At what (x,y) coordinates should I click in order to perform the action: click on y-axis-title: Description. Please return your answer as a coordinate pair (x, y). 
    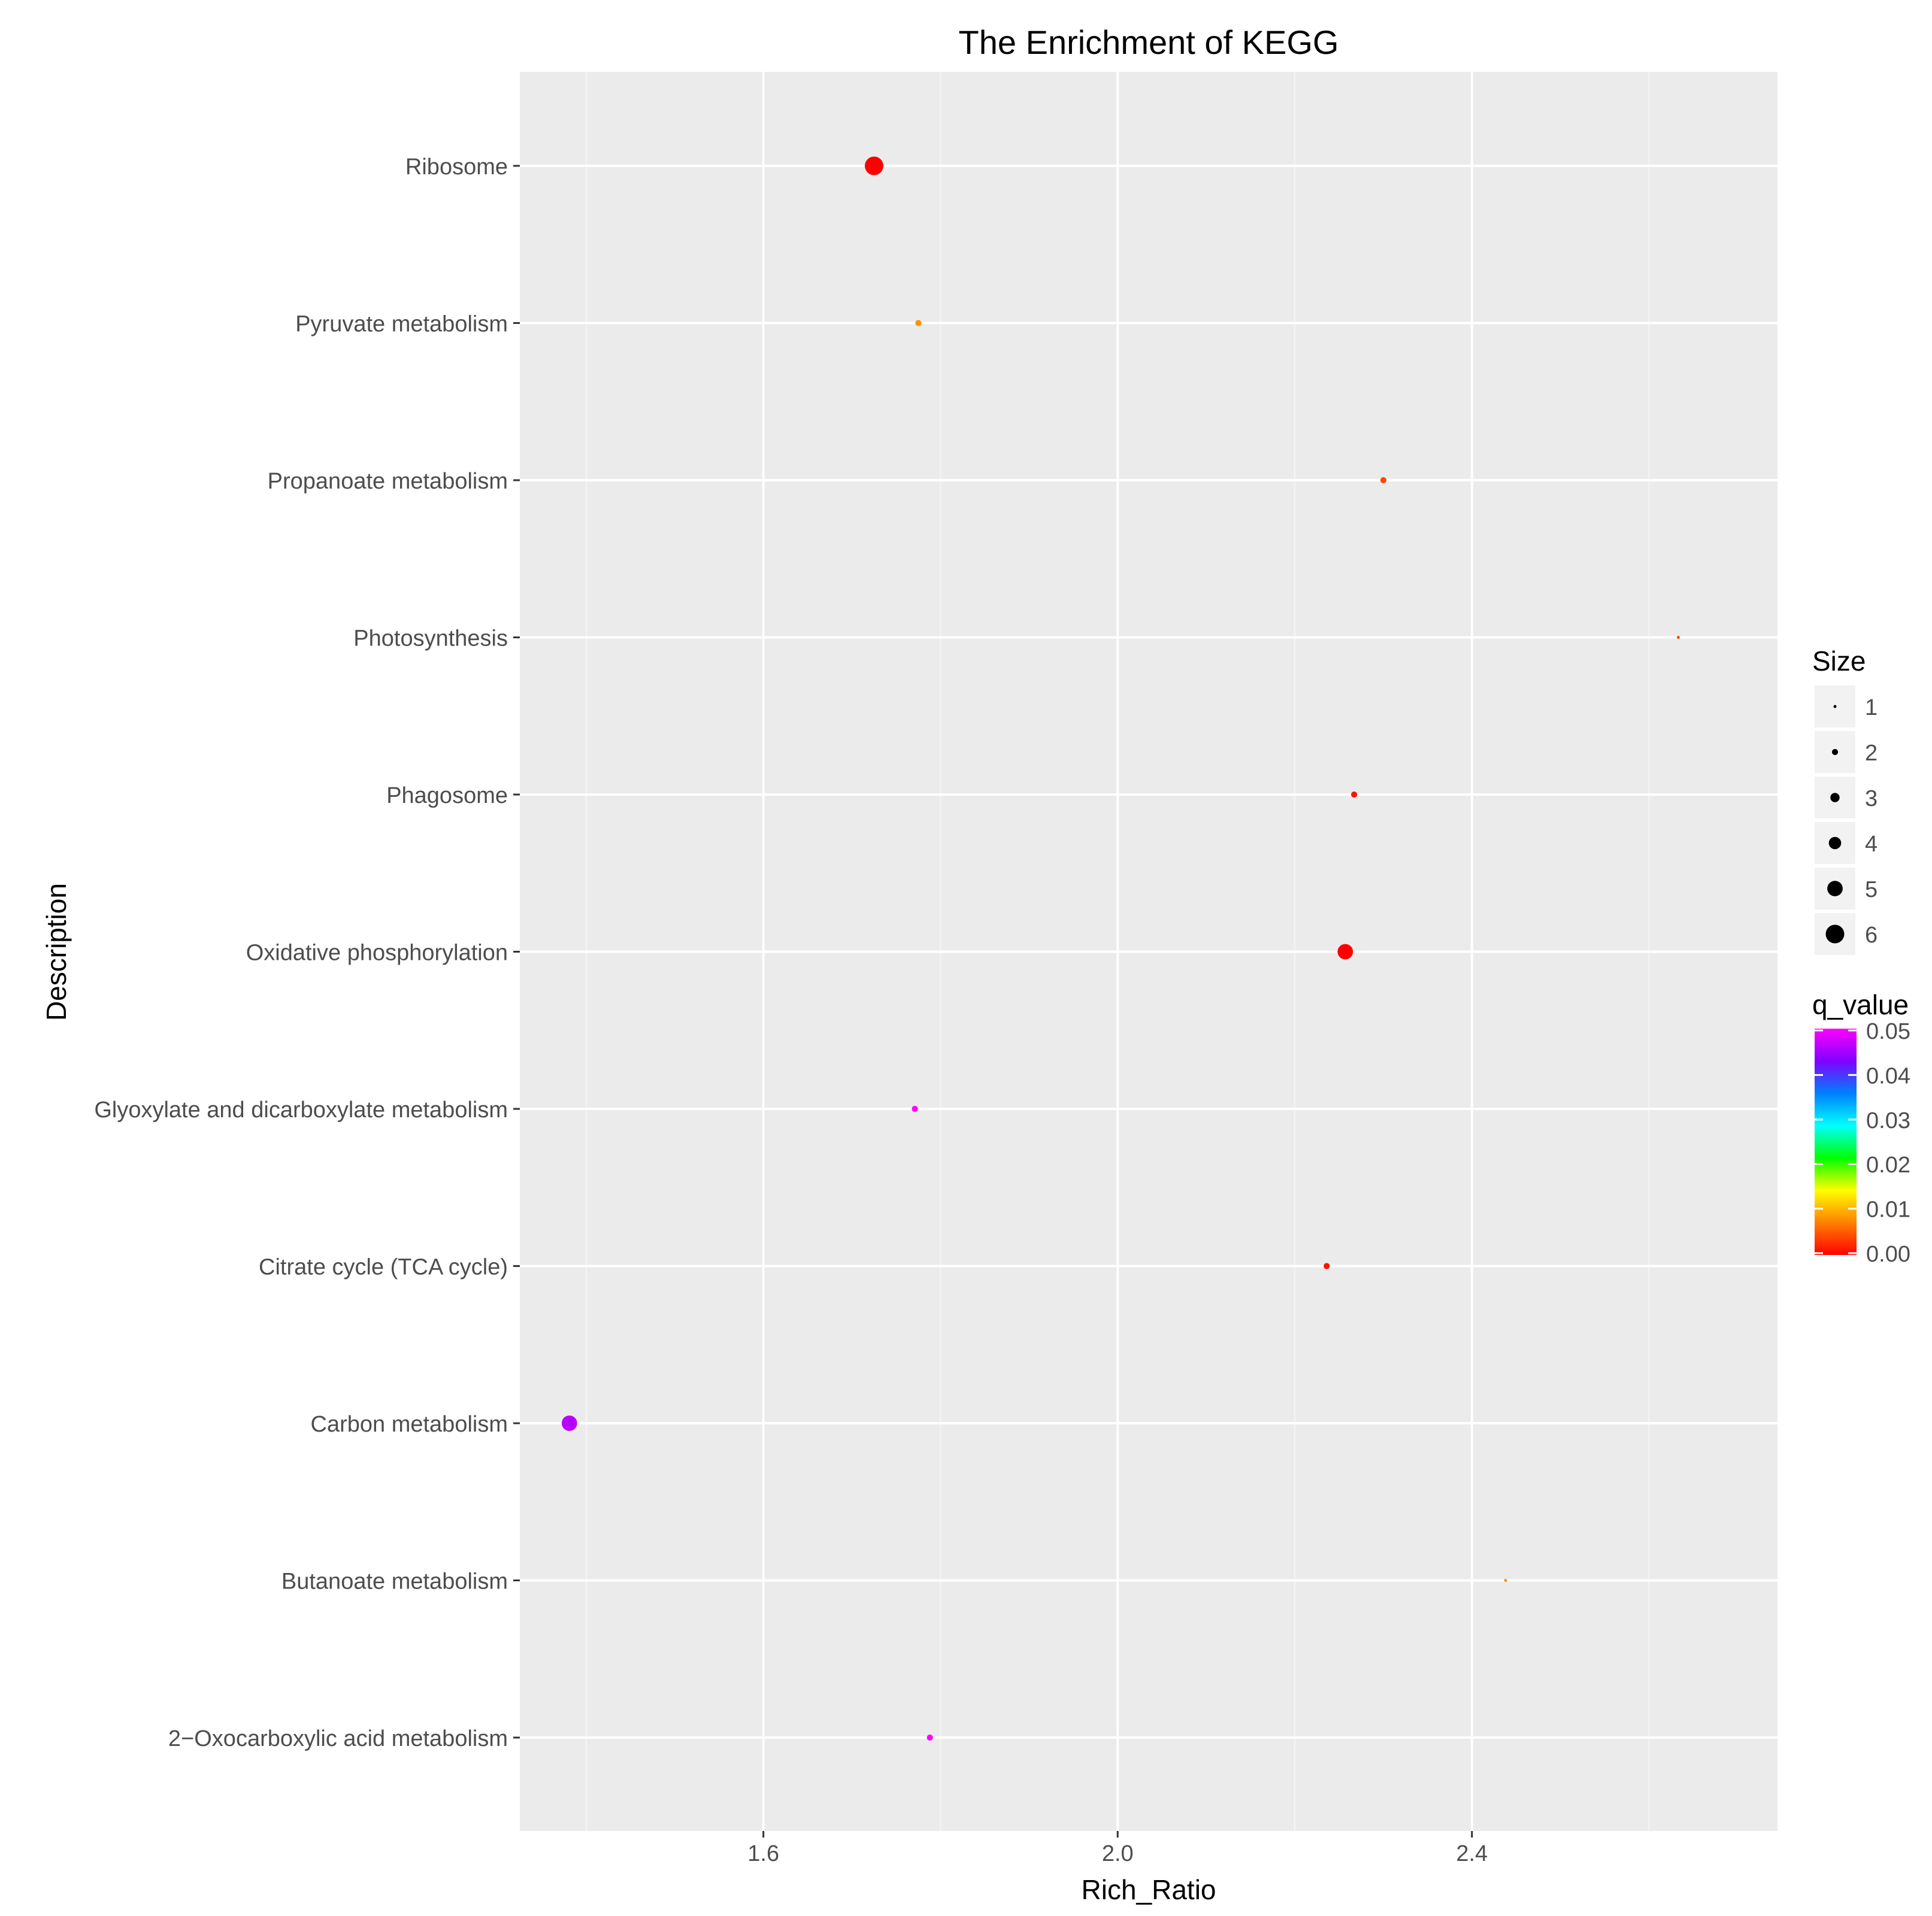
    Looking at the image, I should click on (56, 952).